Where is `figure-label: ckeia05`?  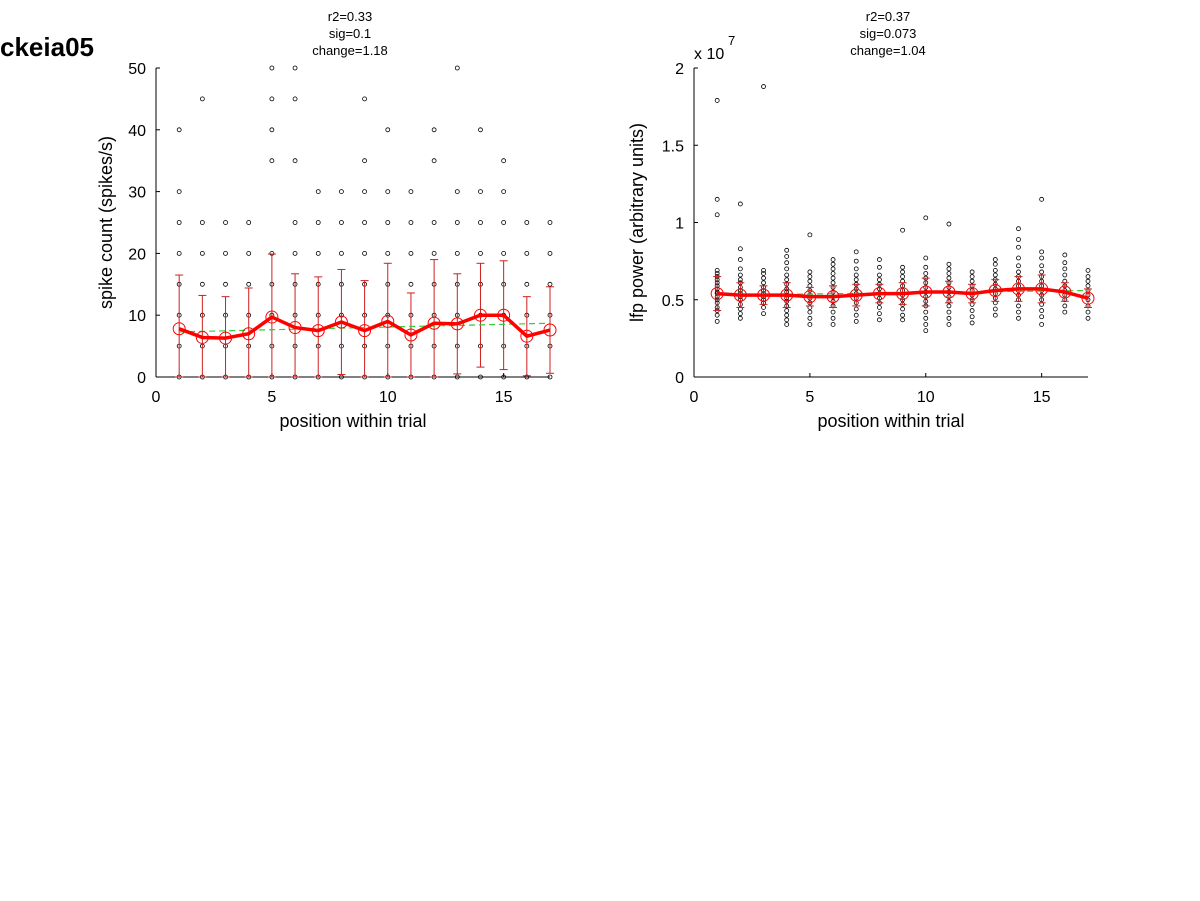
figure-label: ckeia05 is located at coordinates (47, 47).